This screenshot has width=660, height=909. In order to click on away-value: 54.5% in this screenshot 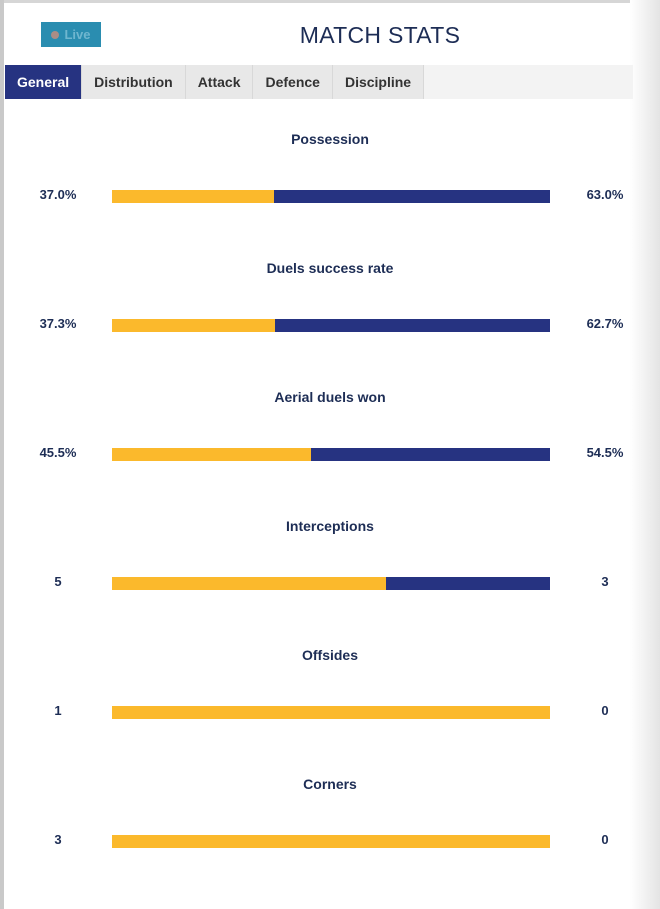, I will do `click(605, 452)`.